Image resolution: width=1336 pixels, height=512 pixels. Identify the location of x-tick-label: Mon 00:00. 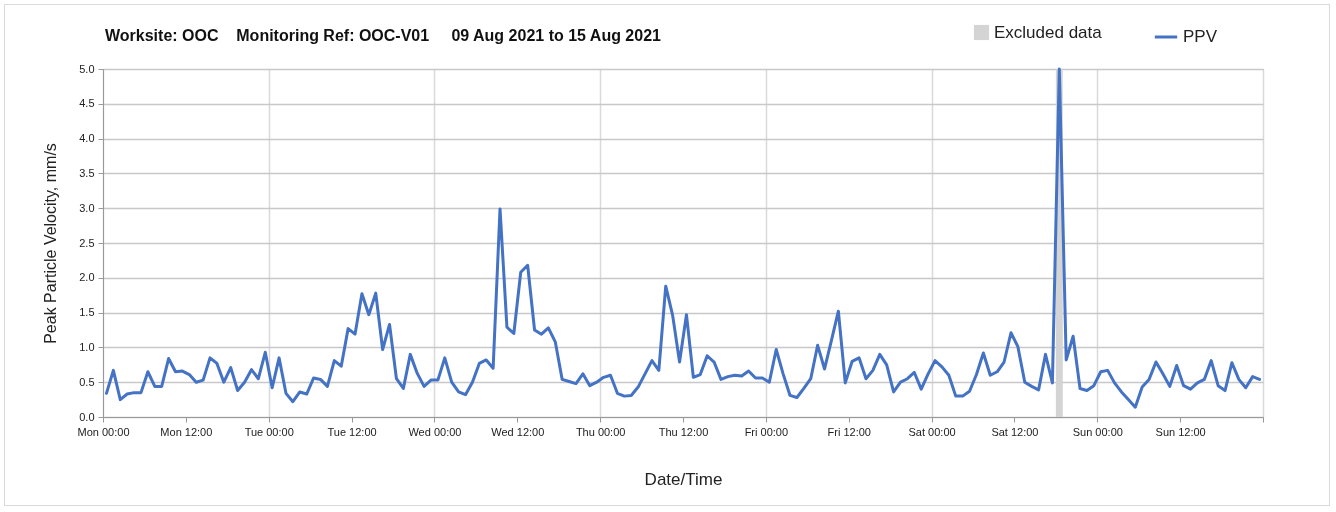
(103, 431).